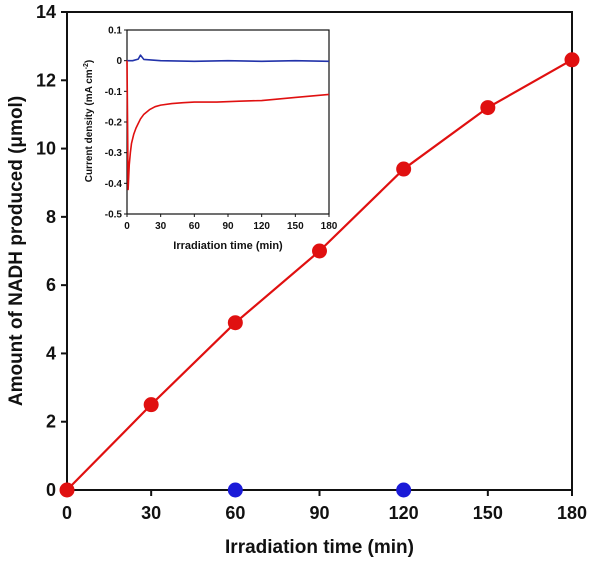 The height and width of the screenshot is (562, 594). I want to click on y-tick-label: 2, so click(51, 422).